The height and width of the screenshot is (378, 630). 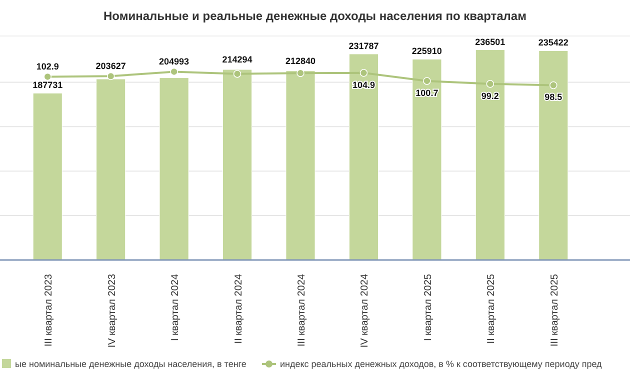 I want to click on chart-title: Номинальные и реальные денежные доходы населения по кварталам, so click(x=315, y=16).